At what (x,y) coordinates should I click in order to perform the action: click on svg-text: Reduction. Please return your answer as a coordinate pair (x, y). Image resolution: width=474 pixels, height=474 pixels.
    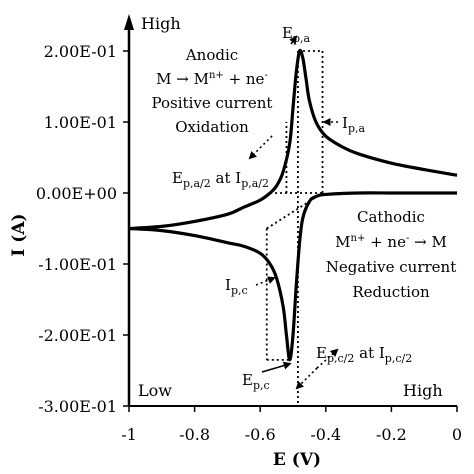
    Looking at the image, I should click on (391, 292).